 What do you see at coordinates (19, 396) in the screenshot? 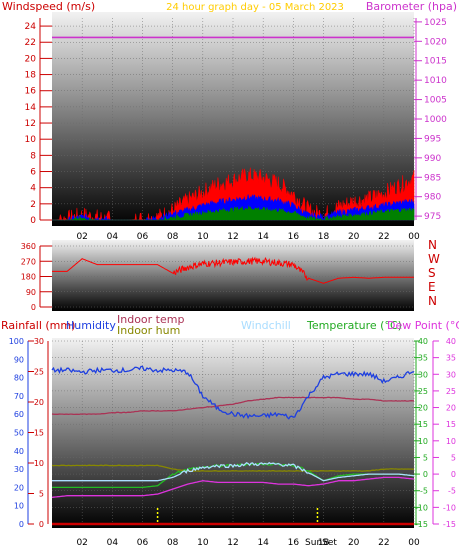
I see `humidity-tick-label: 70` at bounding box center [19, 396].